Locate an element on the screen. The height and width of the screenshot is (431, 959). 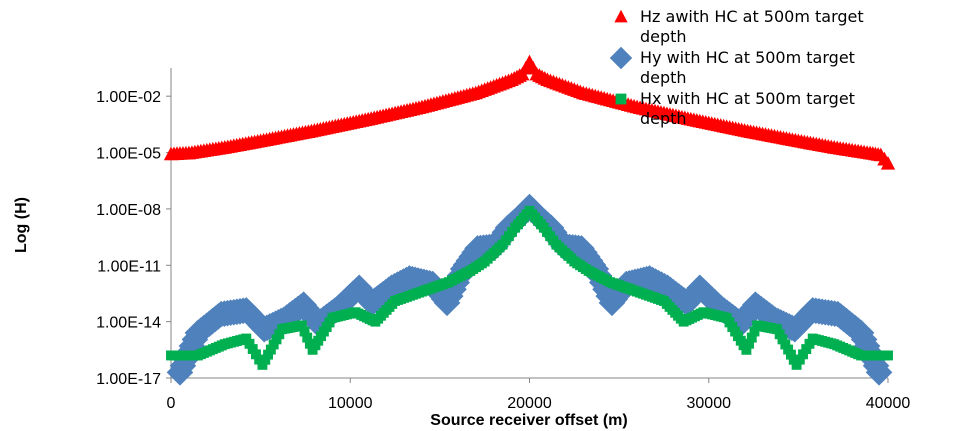
x-tick-label: 20000 is located at coordinates (529, 403).